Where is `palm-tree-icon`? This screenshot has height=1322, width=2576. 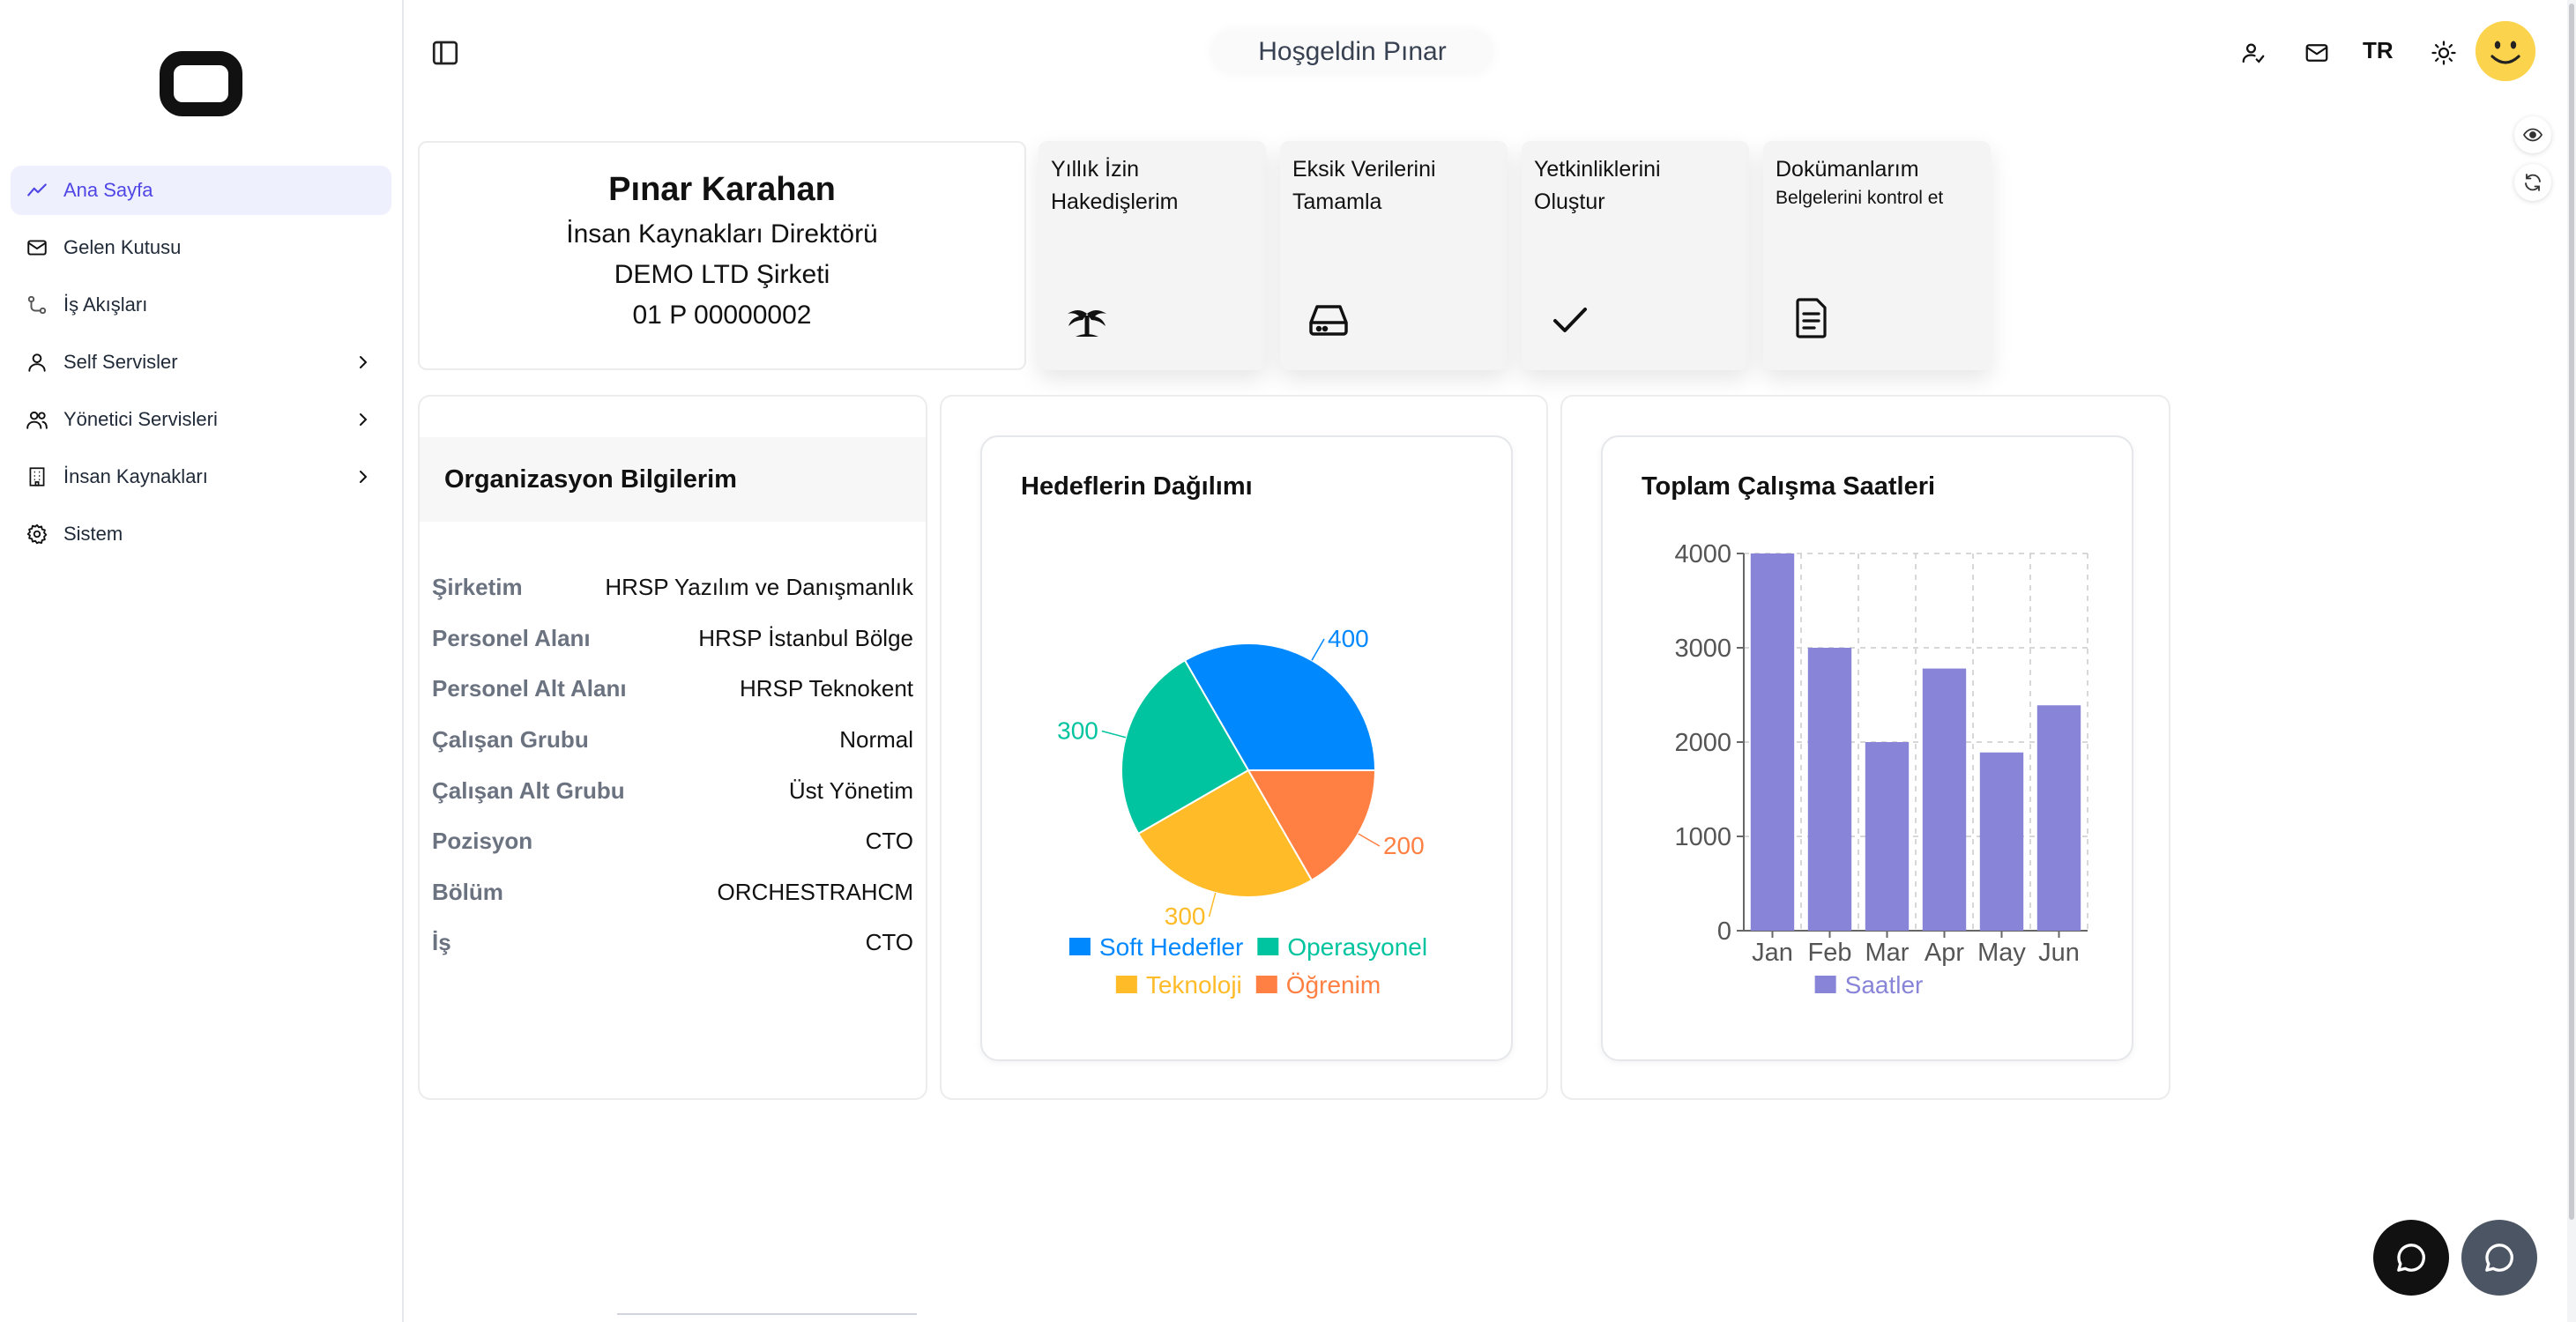 palm-tree-icon is located at coordinates (1087, 320).